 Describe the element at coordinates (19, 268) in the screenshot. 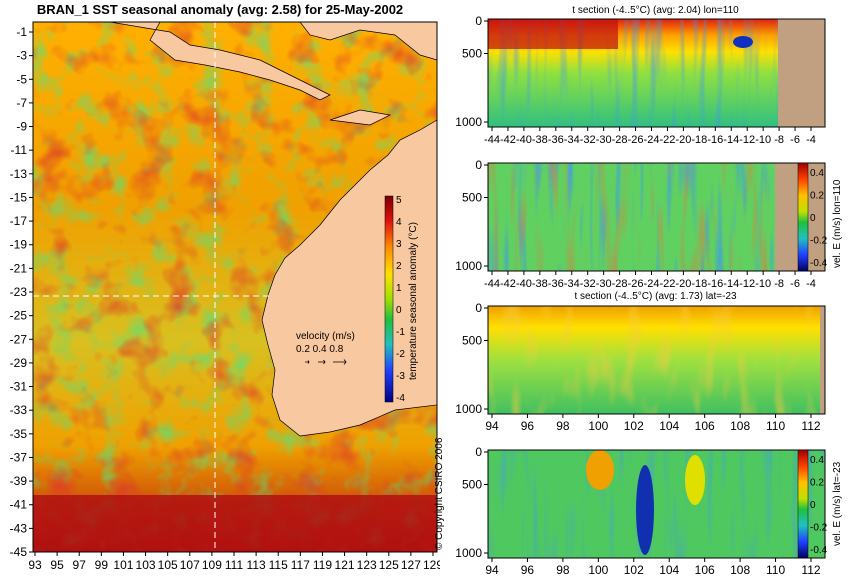

I see `map-y-tick-label: -21` at that location.